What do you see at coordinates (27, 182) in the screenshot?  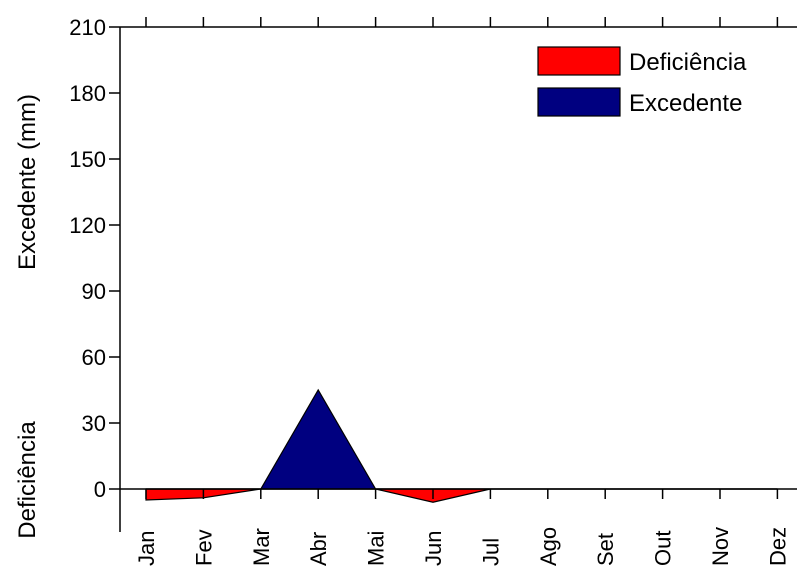 I see `y-axis-title-top: Excedente (mm)` at bounding box center [27, 182].